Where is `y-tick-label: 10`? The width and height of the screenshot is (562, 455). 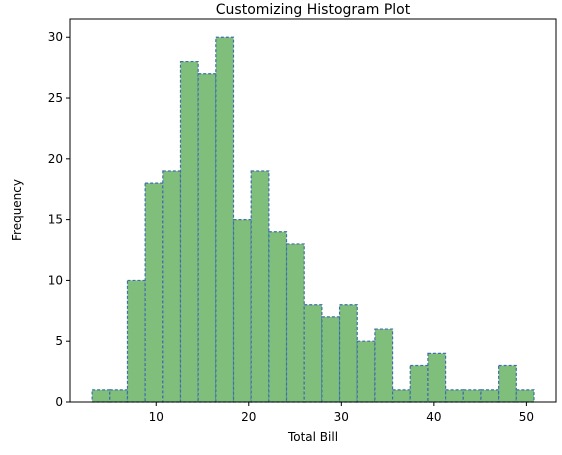 y-tick-label: 10 is located at coordinates (55, 280).